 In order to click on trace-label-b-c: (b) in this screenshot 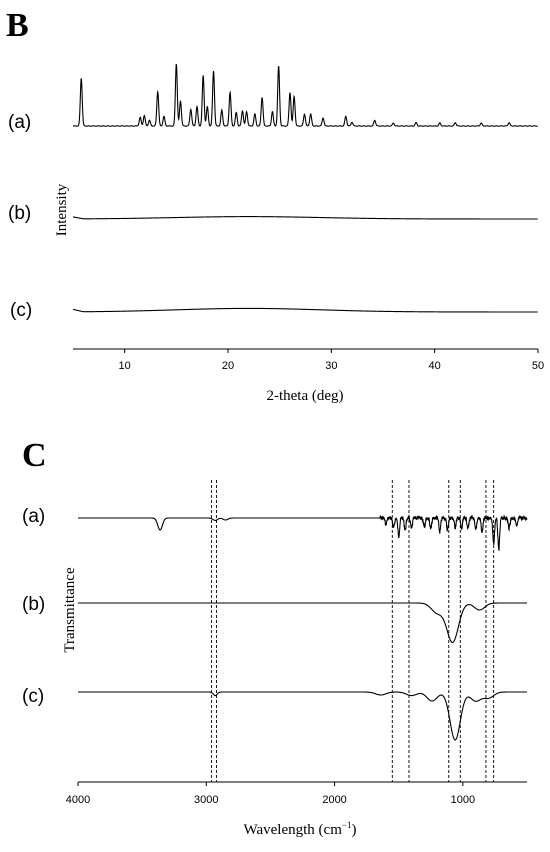, I will do `click(33, 604)`.